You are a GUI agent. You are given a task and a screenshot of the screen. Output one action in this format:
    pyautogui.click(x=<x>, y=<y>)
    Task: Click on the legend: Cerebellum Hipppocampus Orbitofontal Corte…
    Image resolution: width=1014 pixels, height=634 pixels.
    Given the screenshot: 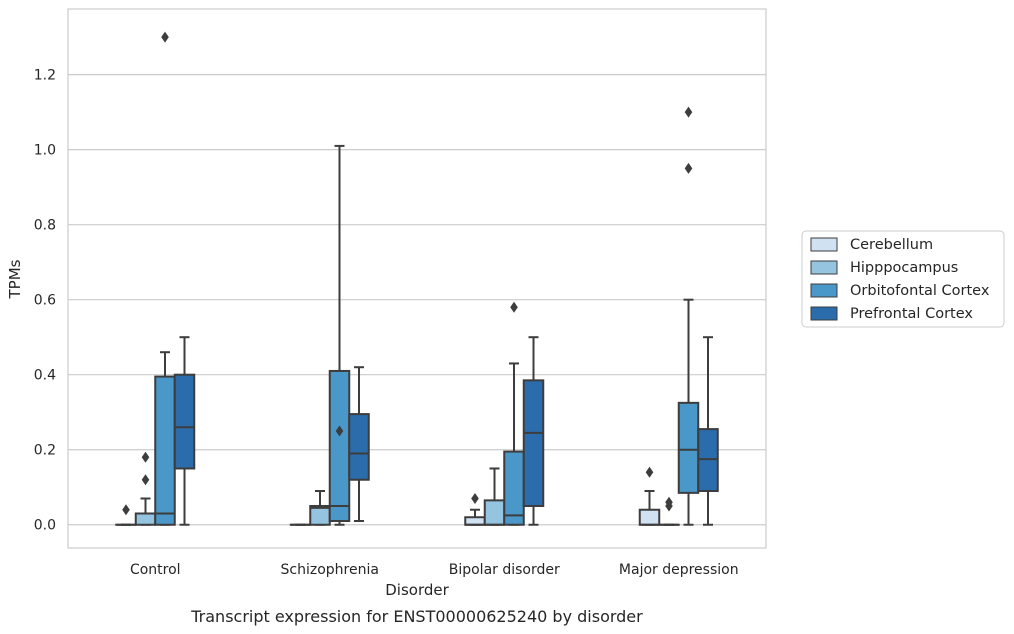 What is the action you would take?
    pyautogui.click(x=903, y=279)
    